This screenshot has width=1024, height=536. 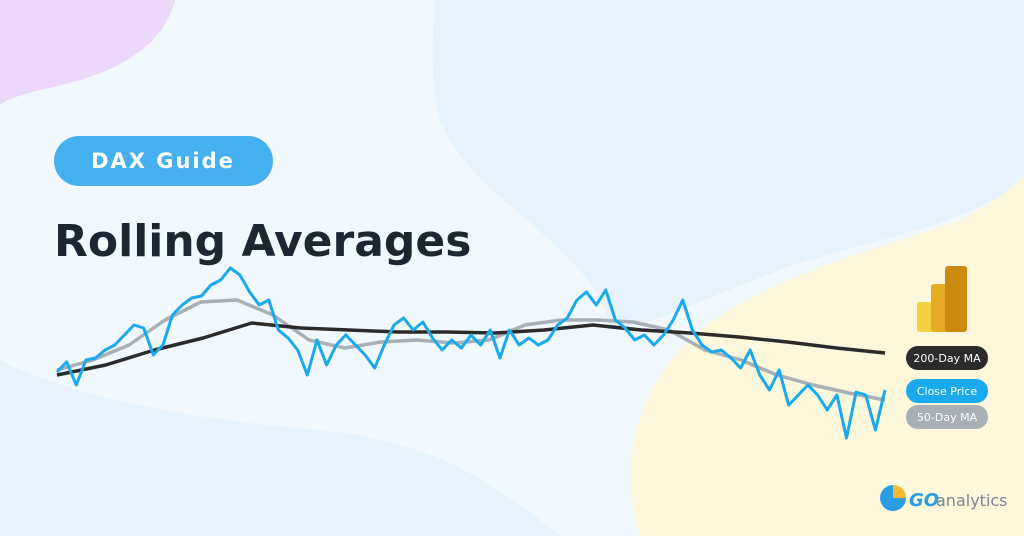 What do you see at coordinates (924, 500) in the screenshot?
I see `logo-mark: GO` at bounding box center [924, 500].